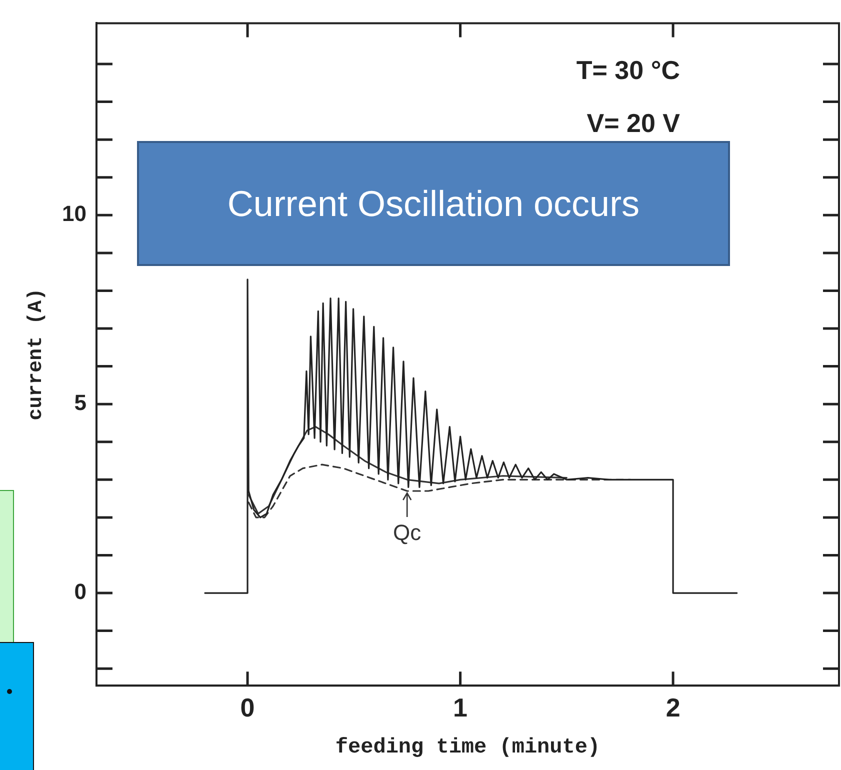  I want to click on y-tick-label: 10, so click(74, 213).